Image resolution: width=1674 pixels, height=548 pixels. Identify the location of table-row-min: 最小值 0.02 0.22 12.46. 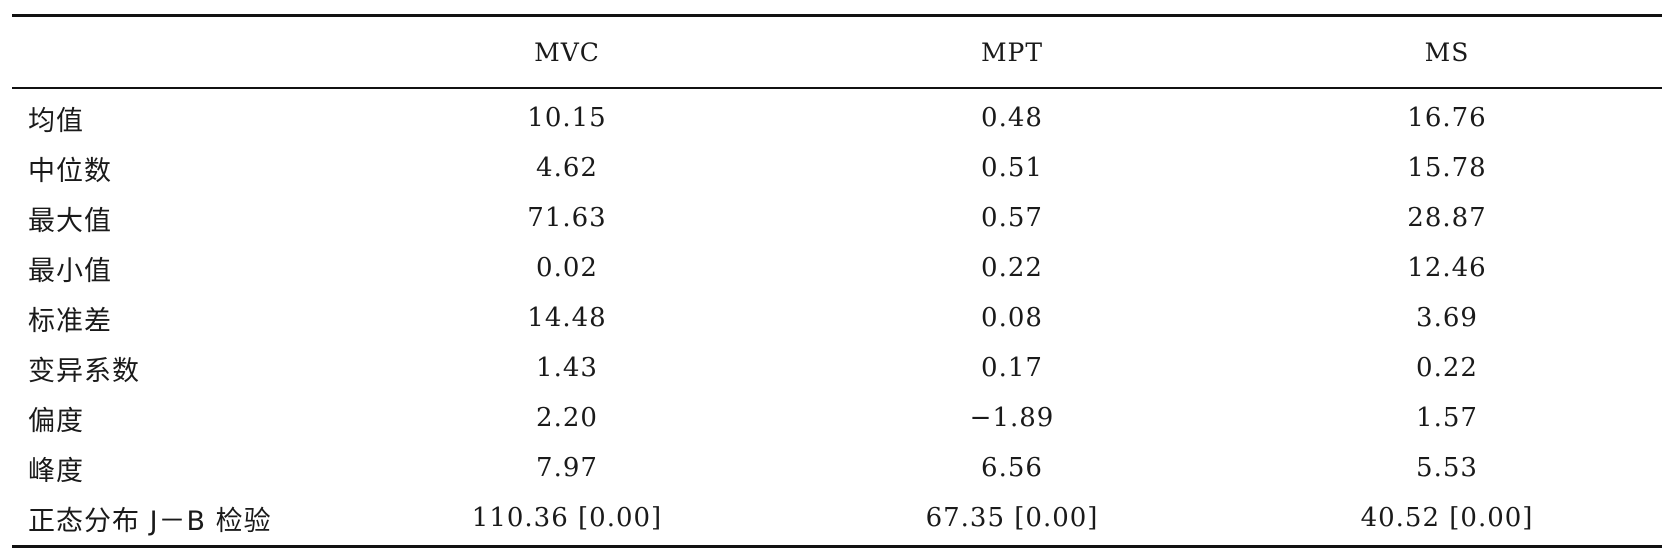
(837, 268).